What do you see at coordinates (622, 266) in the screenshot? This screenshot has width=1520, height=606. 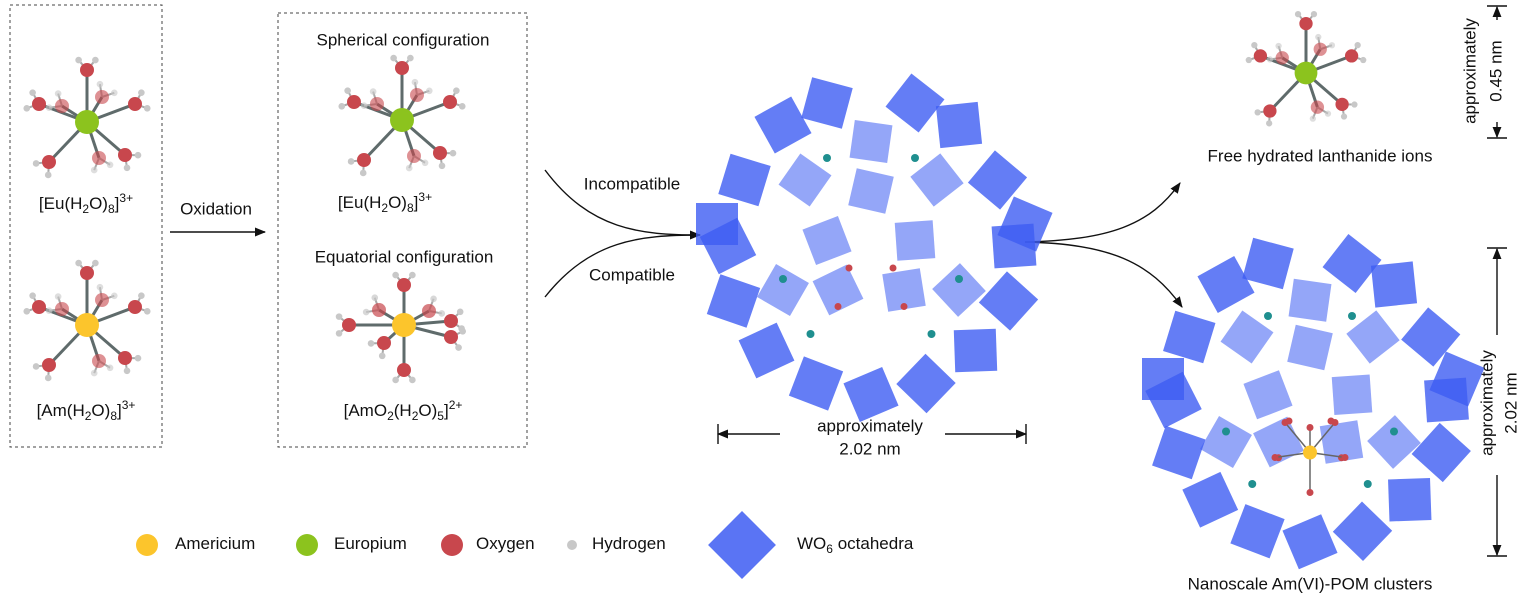 I see `compatible-arrow` at bounding box center [622, 266].